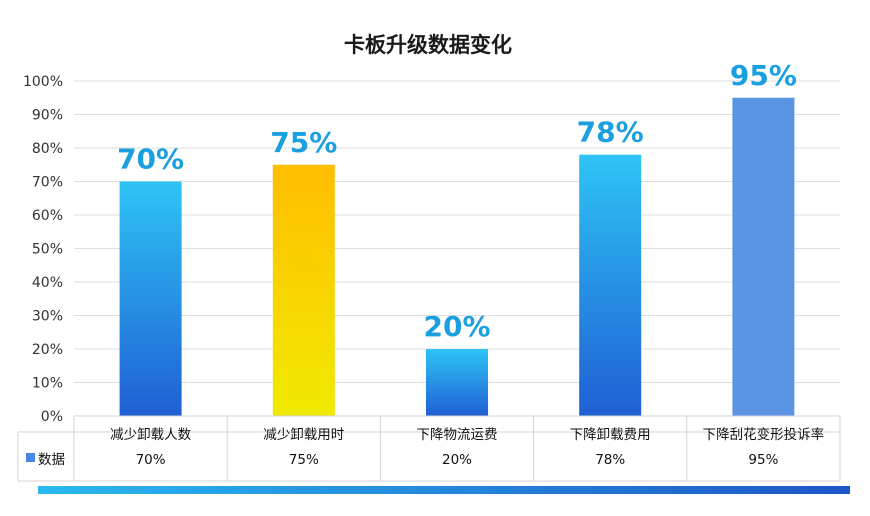 The height and width of the screenshot is (516, 870). Describe the element at coordinates (304, 460) in the screenshot. I see `table-value-cell: 75%` at that location.